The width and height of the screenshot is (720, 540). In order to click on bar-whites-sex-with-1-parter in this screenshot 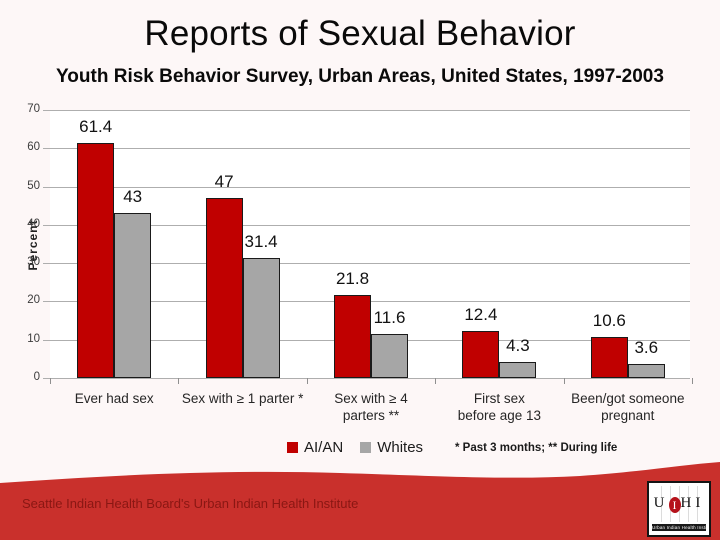, I will do `click(261, 317)`.